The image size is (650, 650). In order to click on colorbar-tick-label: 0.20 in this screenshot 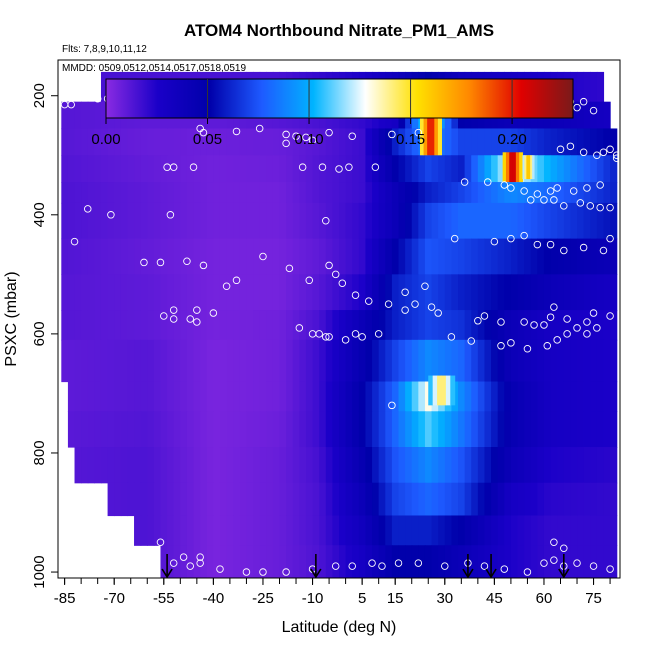, I will do `click(511, 139)`.